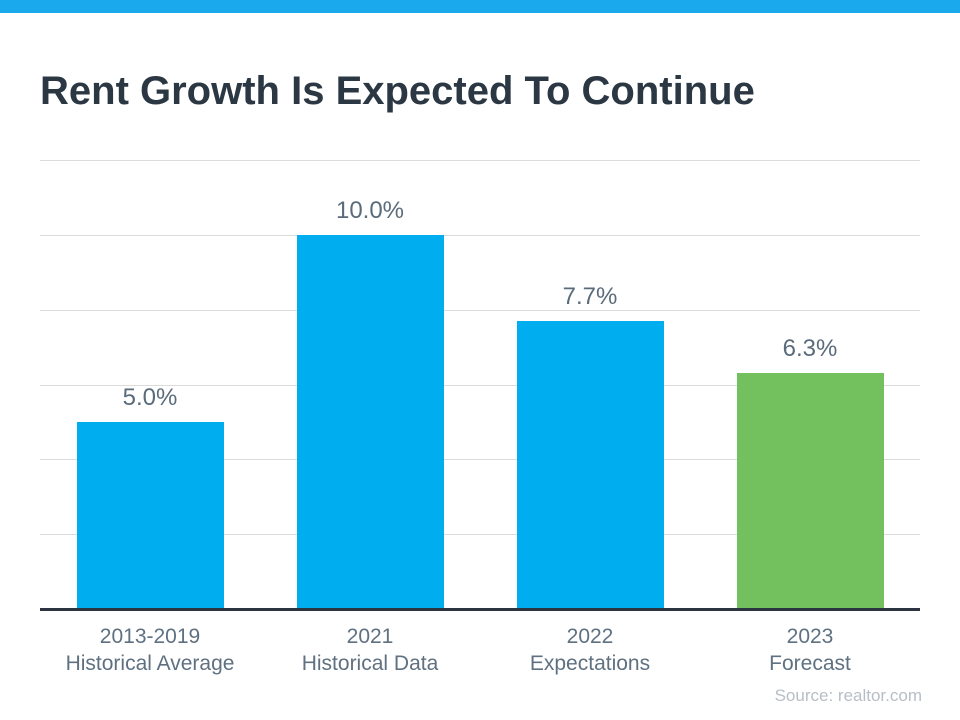 Image resolution: width=960 pixels, height=720 pixels. What do you see at coordinates (480, 534) in the screenshot?
I see `gridline-2pct` at bounding box center [480, 534].